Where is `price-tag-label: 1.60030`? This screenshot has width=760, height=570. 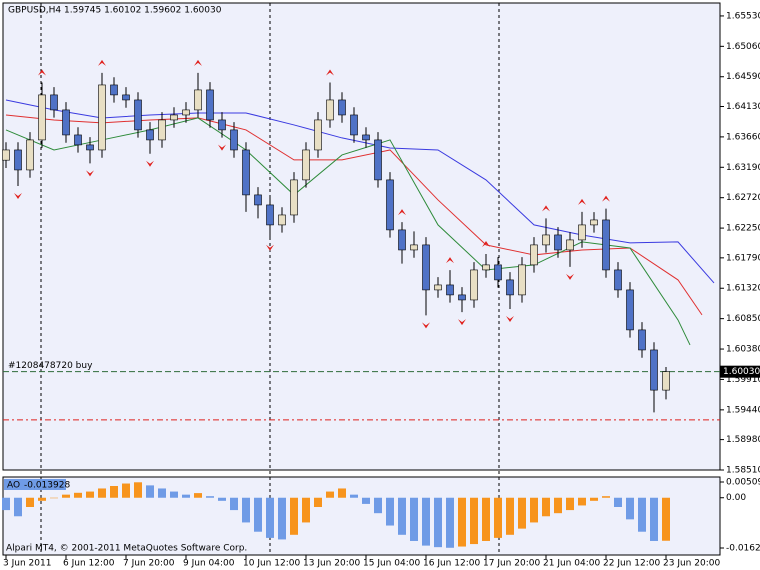
price-tag-label: 1.60030 is located at coordinates (741, 372).